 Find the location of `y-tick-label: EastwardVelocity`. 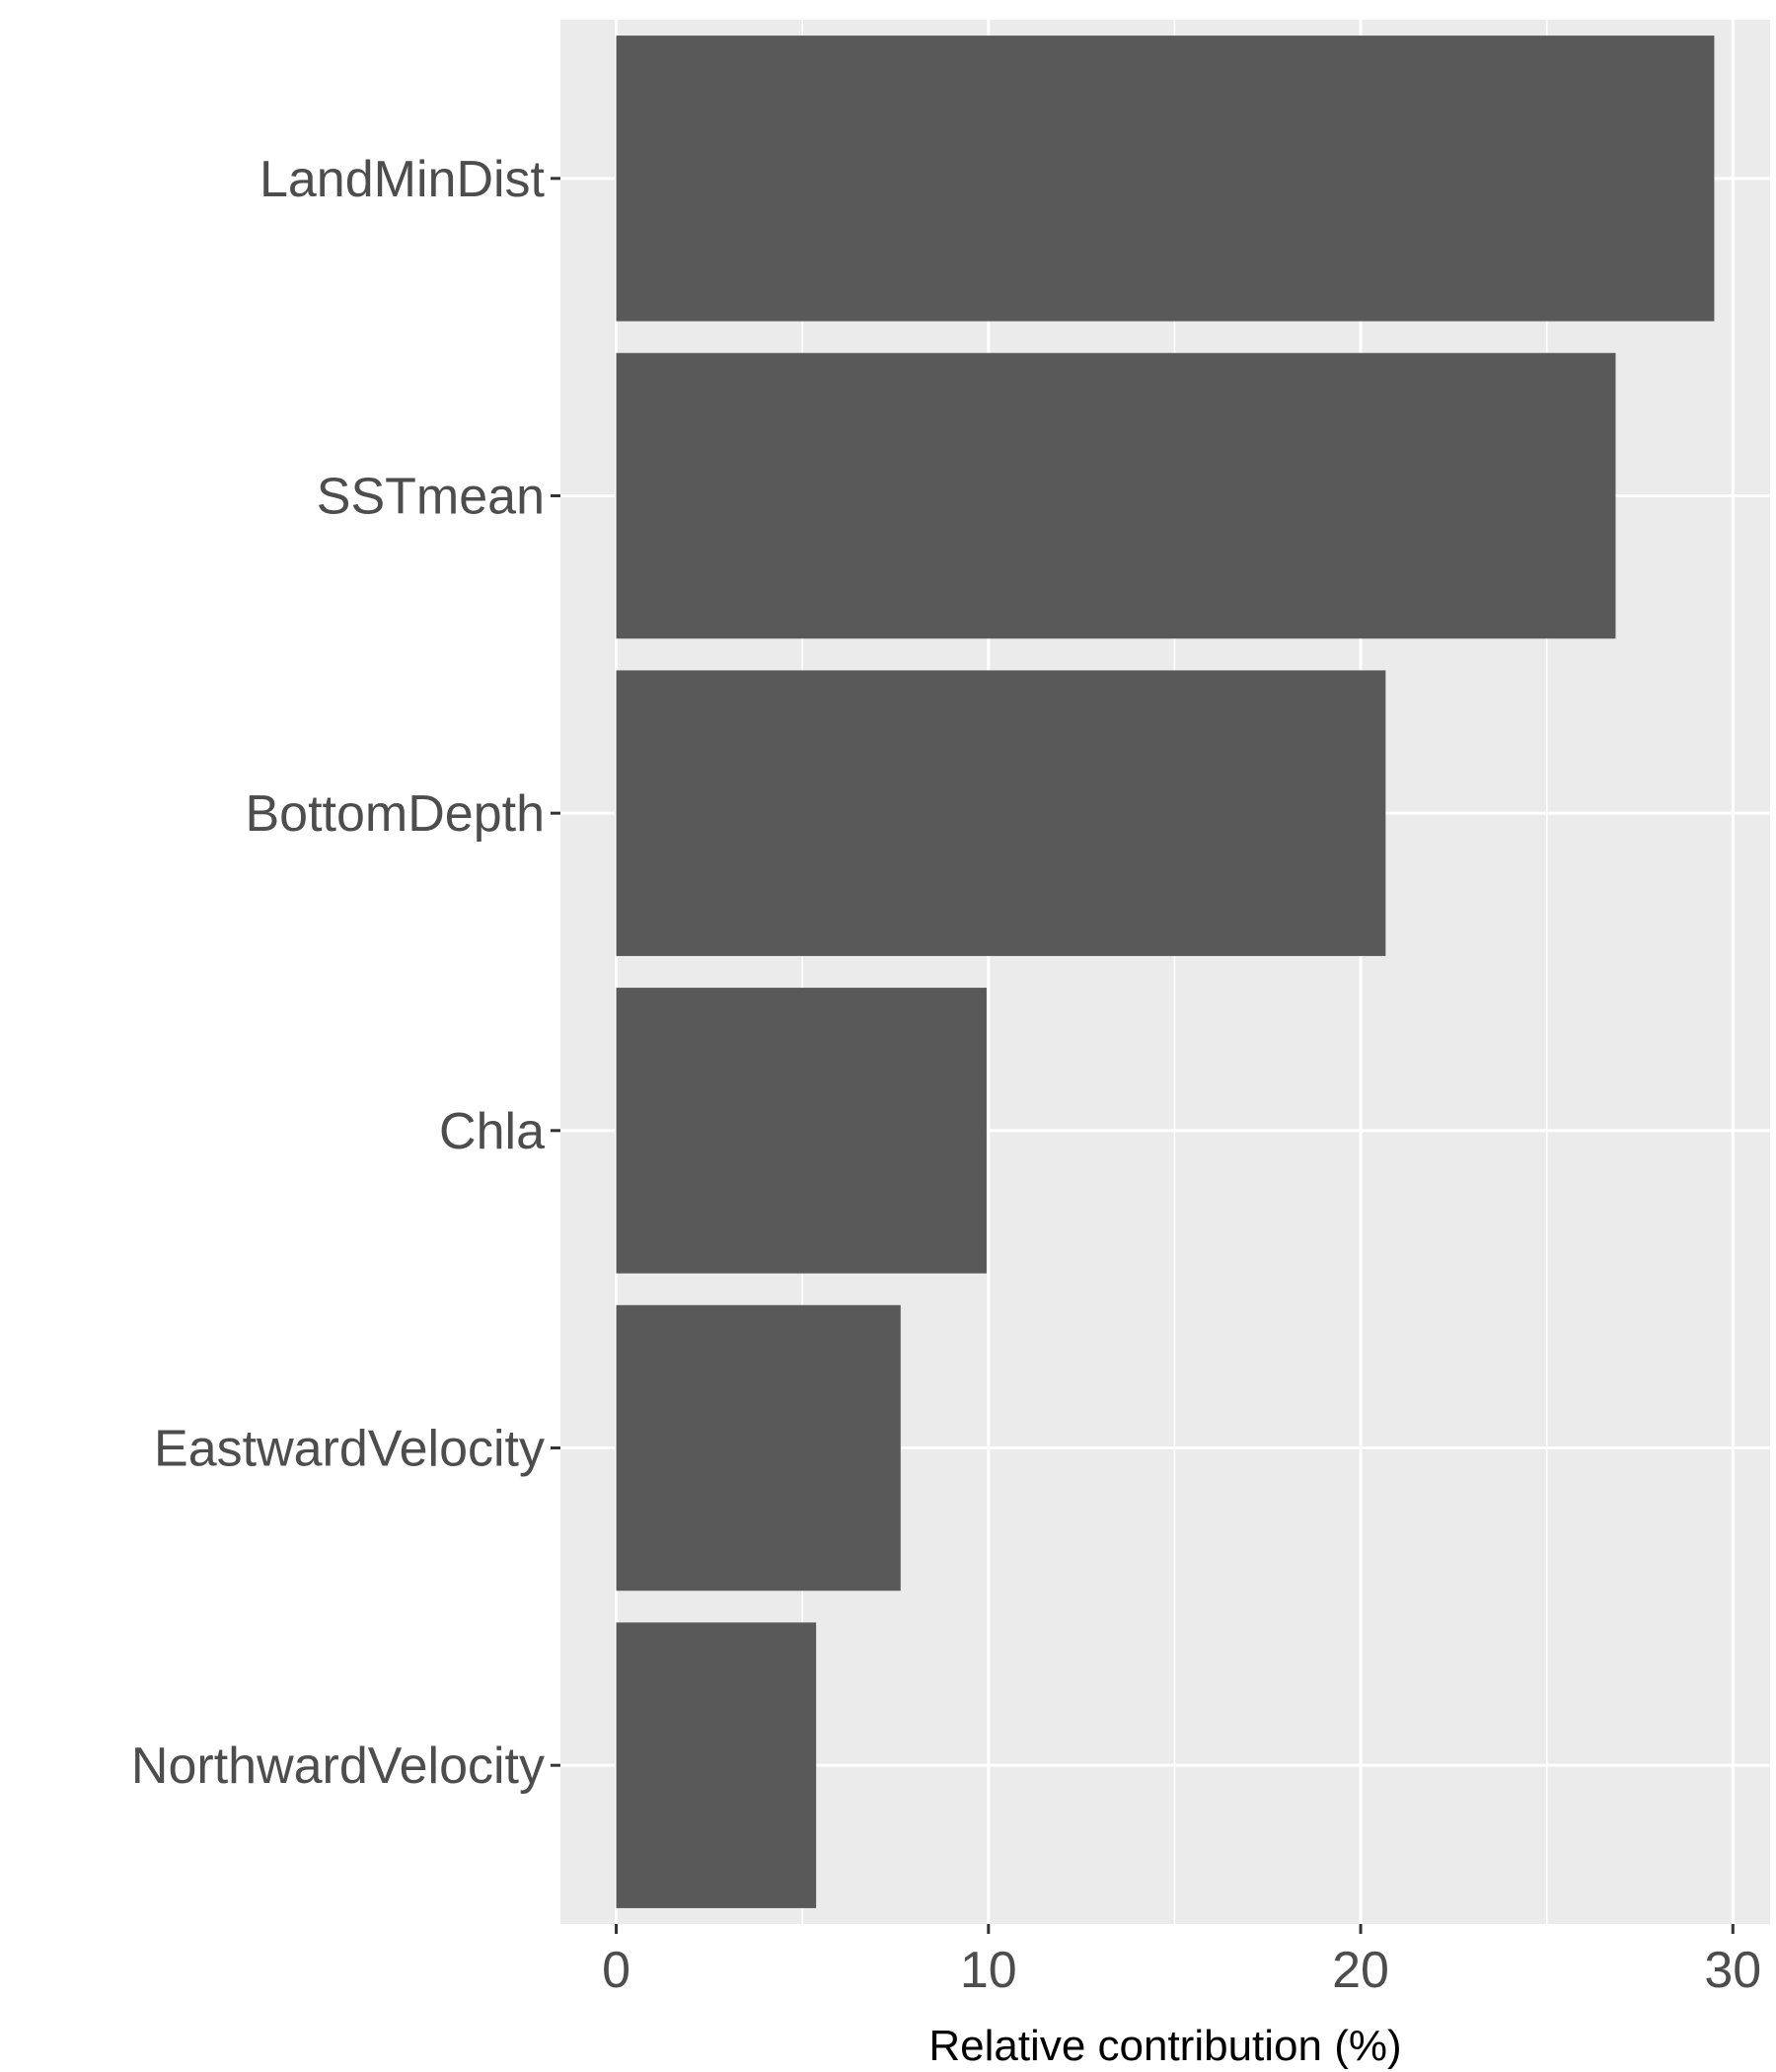

y-tick-label: EastwardVelocity is located at coordinates (350, 1450).